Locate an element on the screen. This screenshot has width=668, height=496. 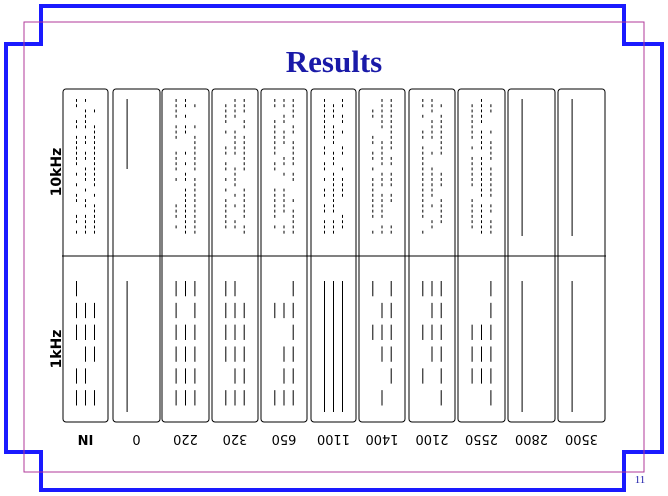
column-label-2100: 2100 is located at coordinates (432, 438).